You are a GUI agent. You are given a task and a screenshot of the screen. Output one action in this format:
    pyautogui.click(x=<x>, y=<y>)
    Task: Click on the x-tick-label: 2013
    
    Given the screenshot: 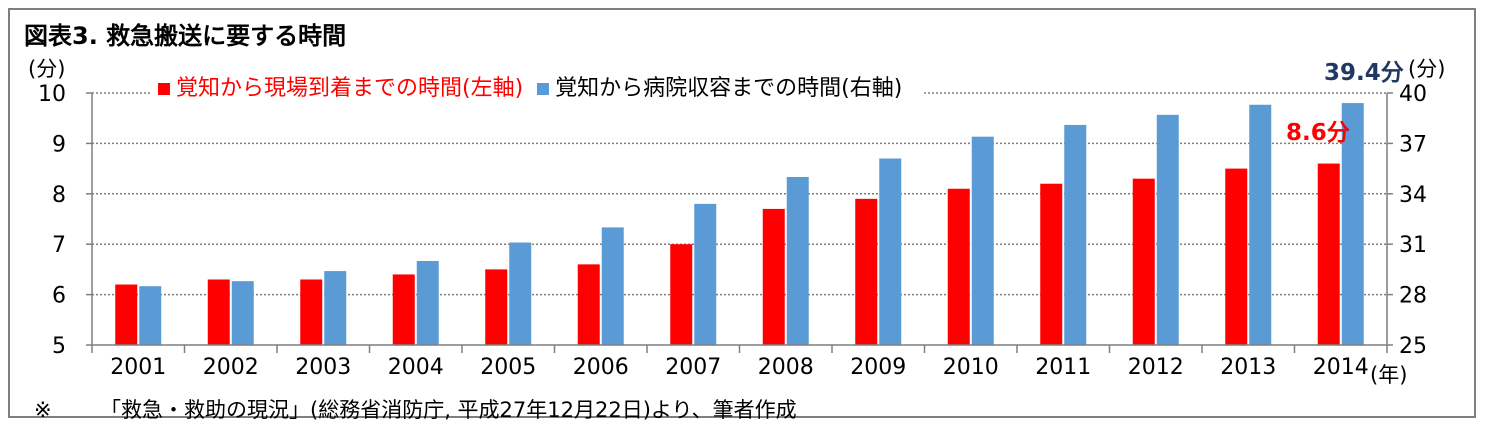 What is the action you would take?
    pyautogui.click(x=1248, y=367)
    